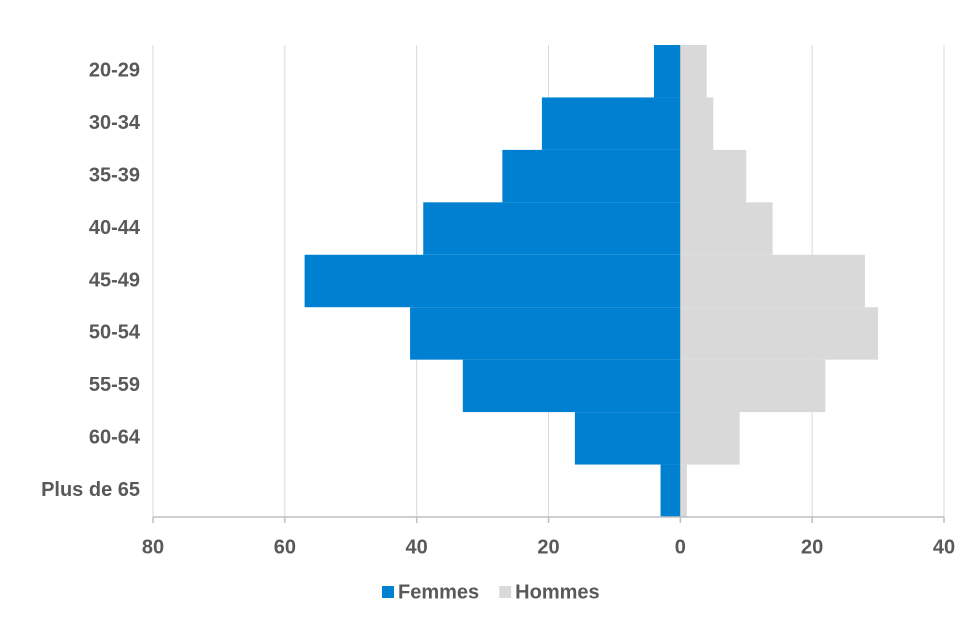  What do you see at coordinates (115, 228) in the screenshot?
I see `y-tick-label: 40-44` at bounding box center [115, 228].